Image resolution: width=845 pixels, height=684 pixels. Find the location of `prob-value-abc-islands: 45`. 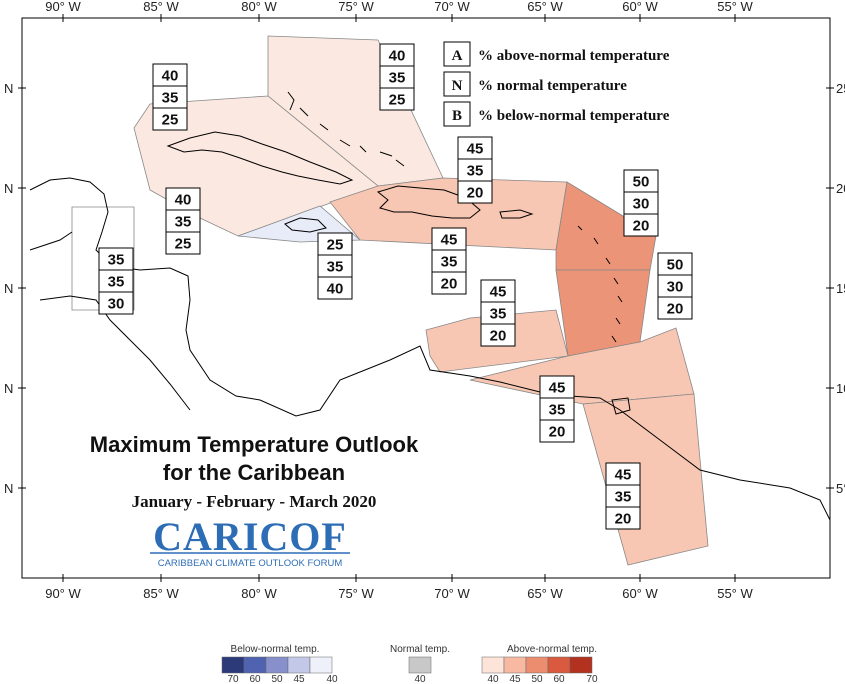

prob-value-abc-islands: 45 is located at coordinates (498, 292).